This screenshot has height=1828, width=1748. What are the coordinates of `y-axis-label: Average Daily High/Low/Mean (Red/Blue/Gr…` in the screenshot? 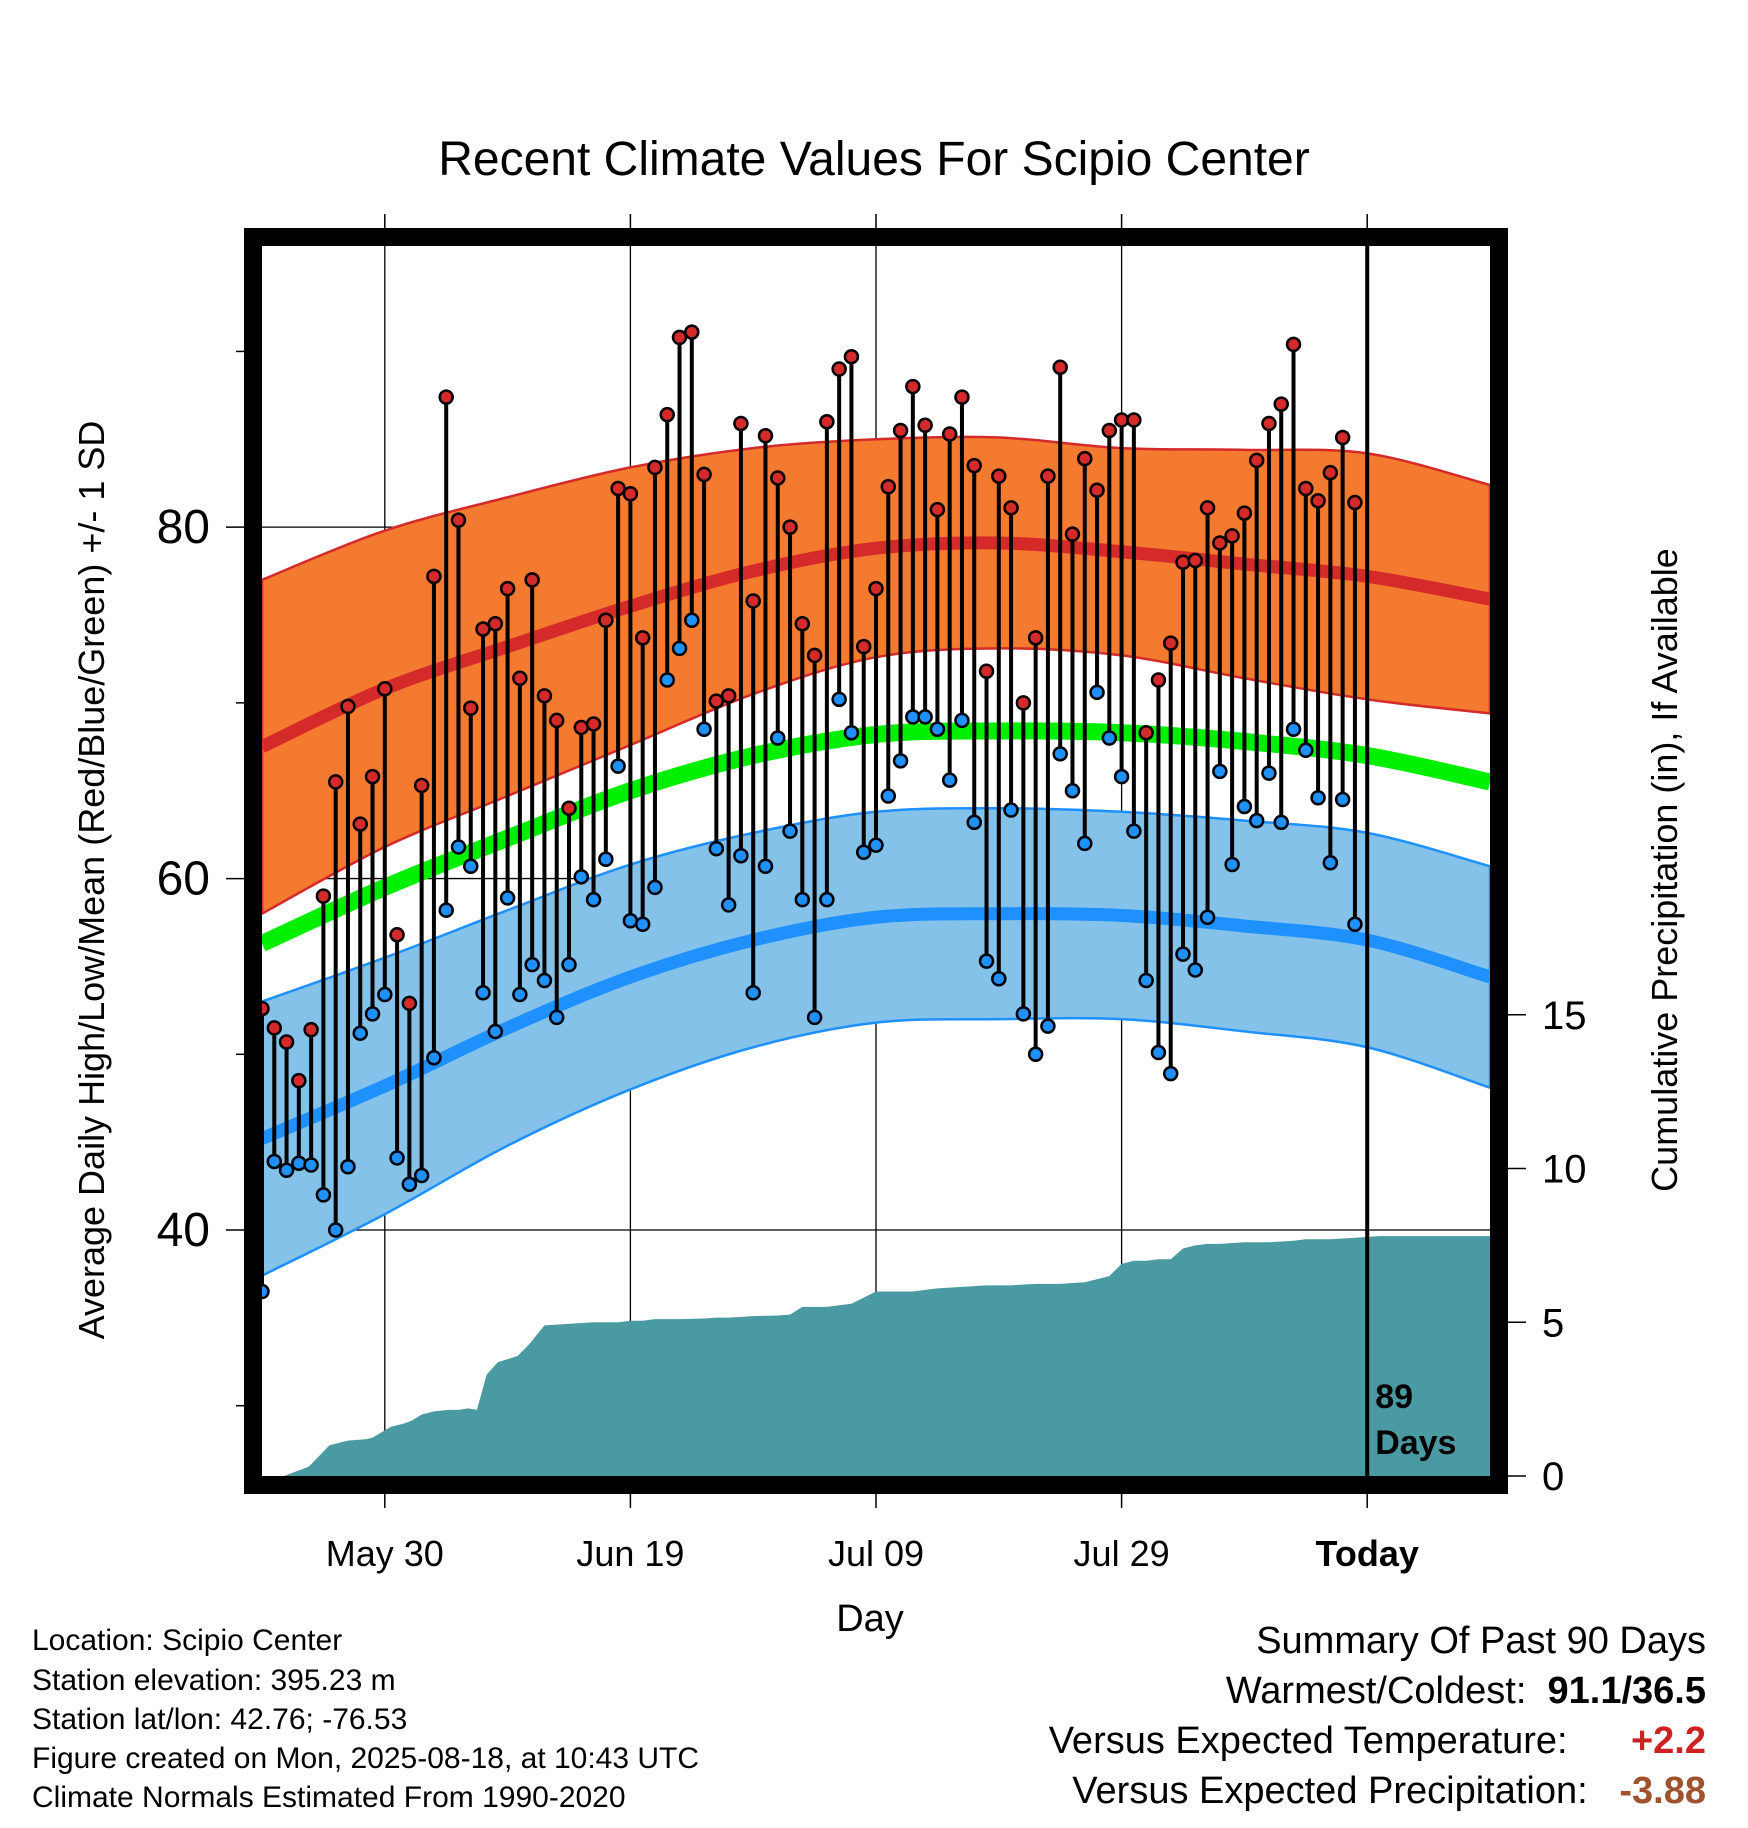 It's located at (91, 880).